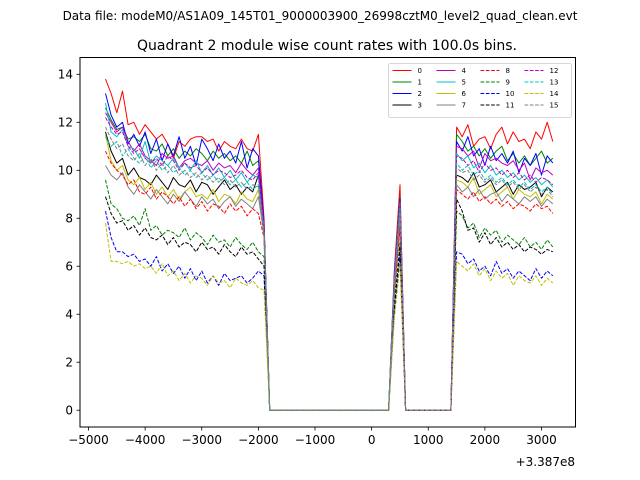  What do you see at coordinates (480, 90) in the screenshot?
I see `legend-box` at bounding box center [480, 90].